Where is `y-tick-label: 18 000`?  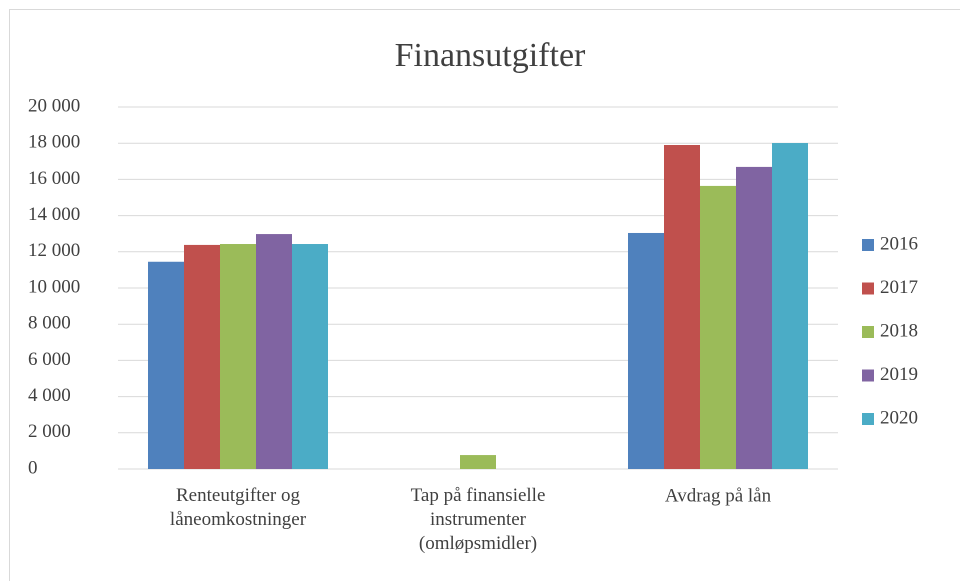 y-tick-label: 18 000 is located at coordinates (54, 142).